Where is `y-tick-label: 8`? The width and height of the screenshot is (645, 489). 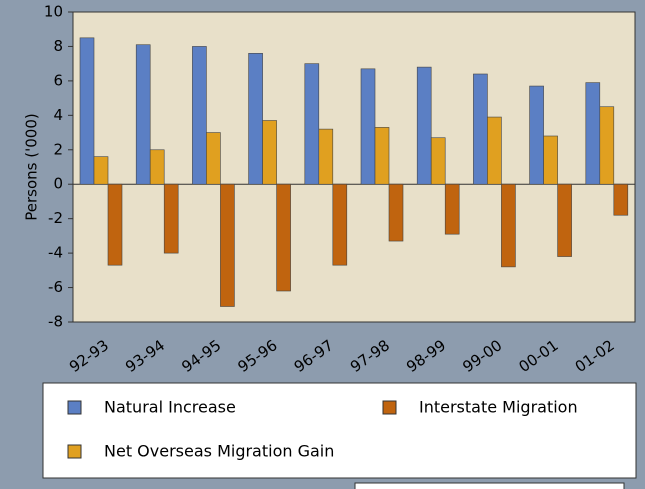 y-tick-label: 8 is located at coordinates (58, 46).